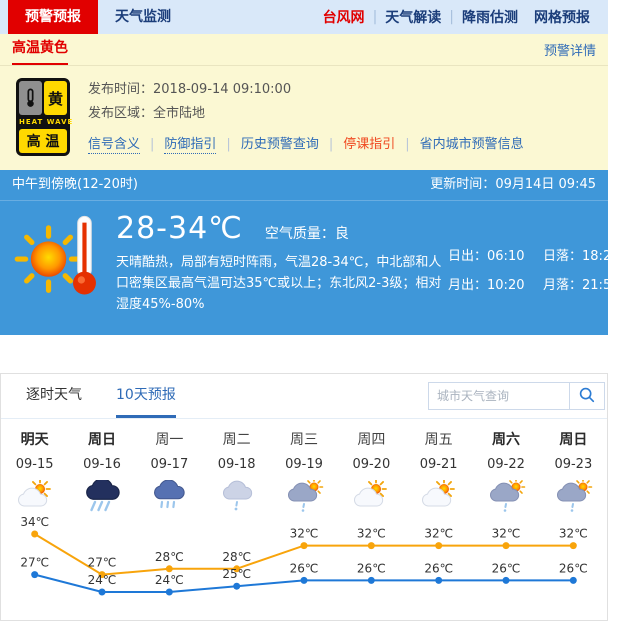 This screenshot has height=621, width=627. I want to click on forecast-period: 中午到傍晚(12-20时), so click(75, 184).